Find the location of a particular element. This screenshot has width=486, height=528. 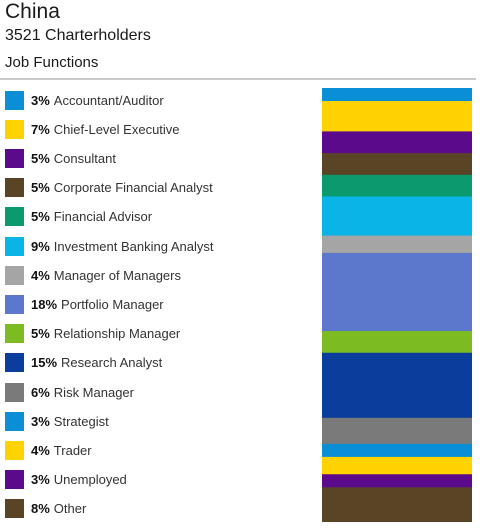

legend-item: 5% Consultant is located at coordinates (60, 158).